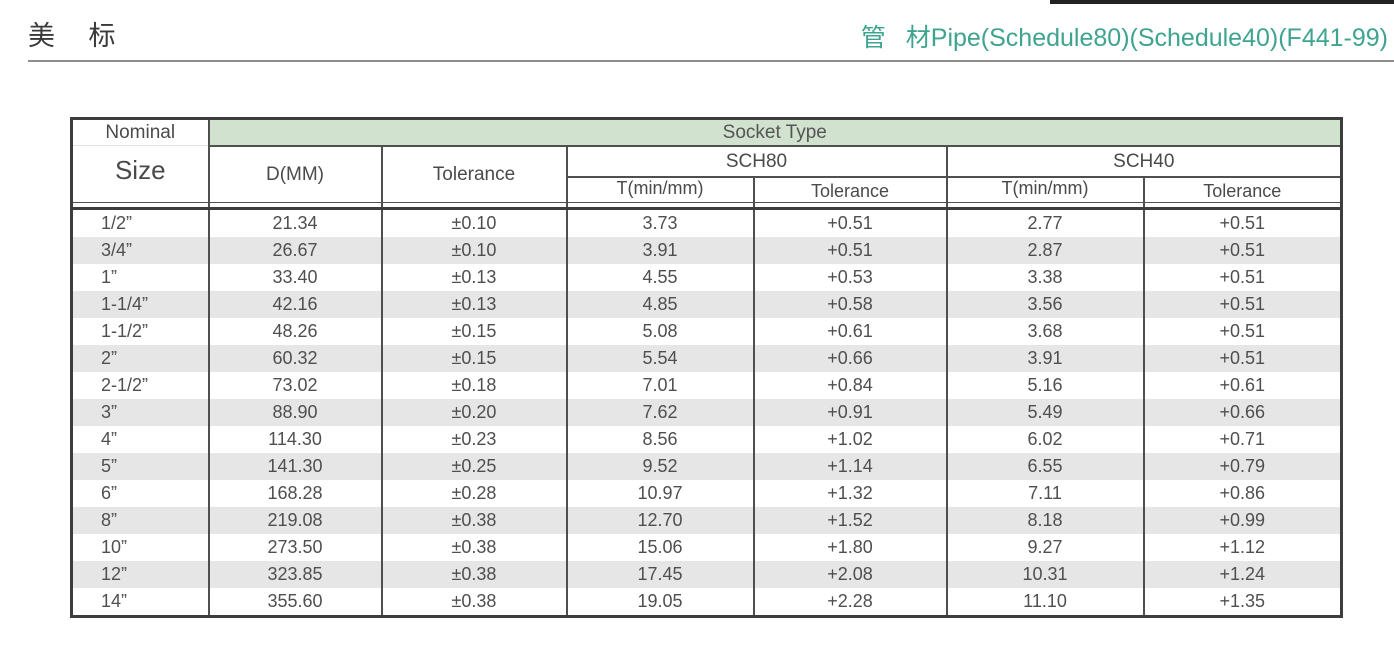  Describe the element at coordinates (294, 466) in the screenshot. I see `cell-d: 141.30` at that location.